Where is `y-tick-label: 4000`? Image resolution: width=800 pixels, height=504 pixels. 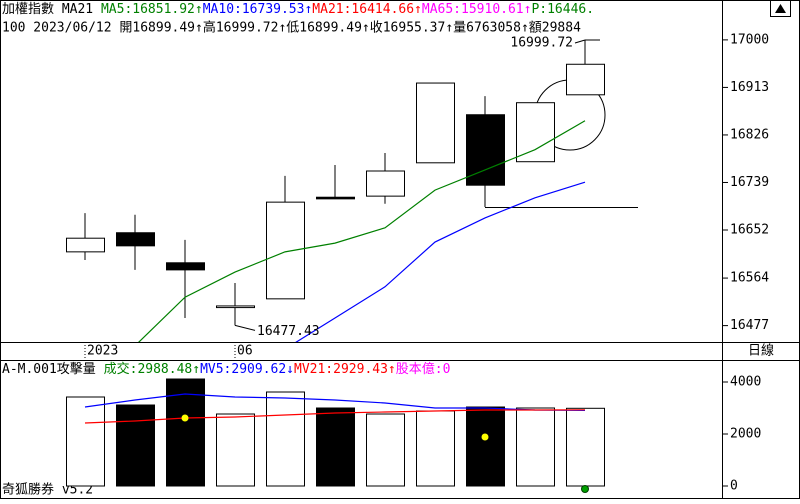 y-tick-label: 4000 is located at coordinates (745, 381).